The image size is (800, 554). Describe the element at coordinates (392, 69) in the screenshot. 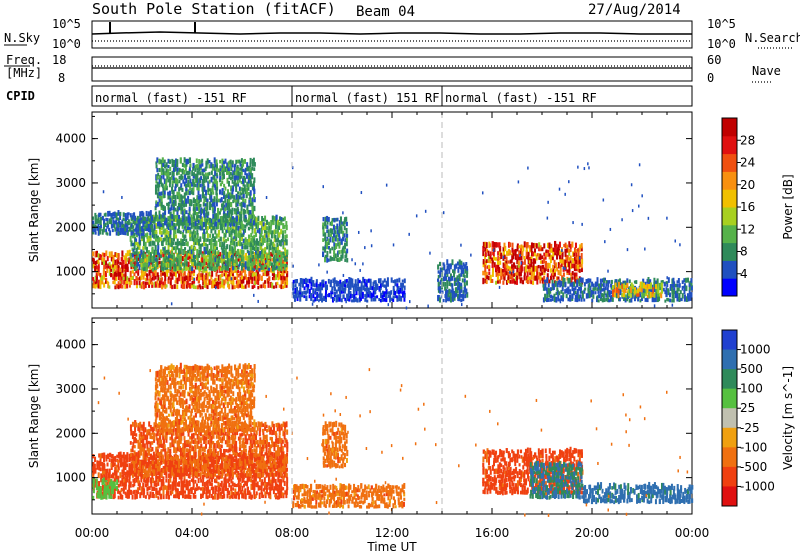

I see `freq-strip-frame` at that location.